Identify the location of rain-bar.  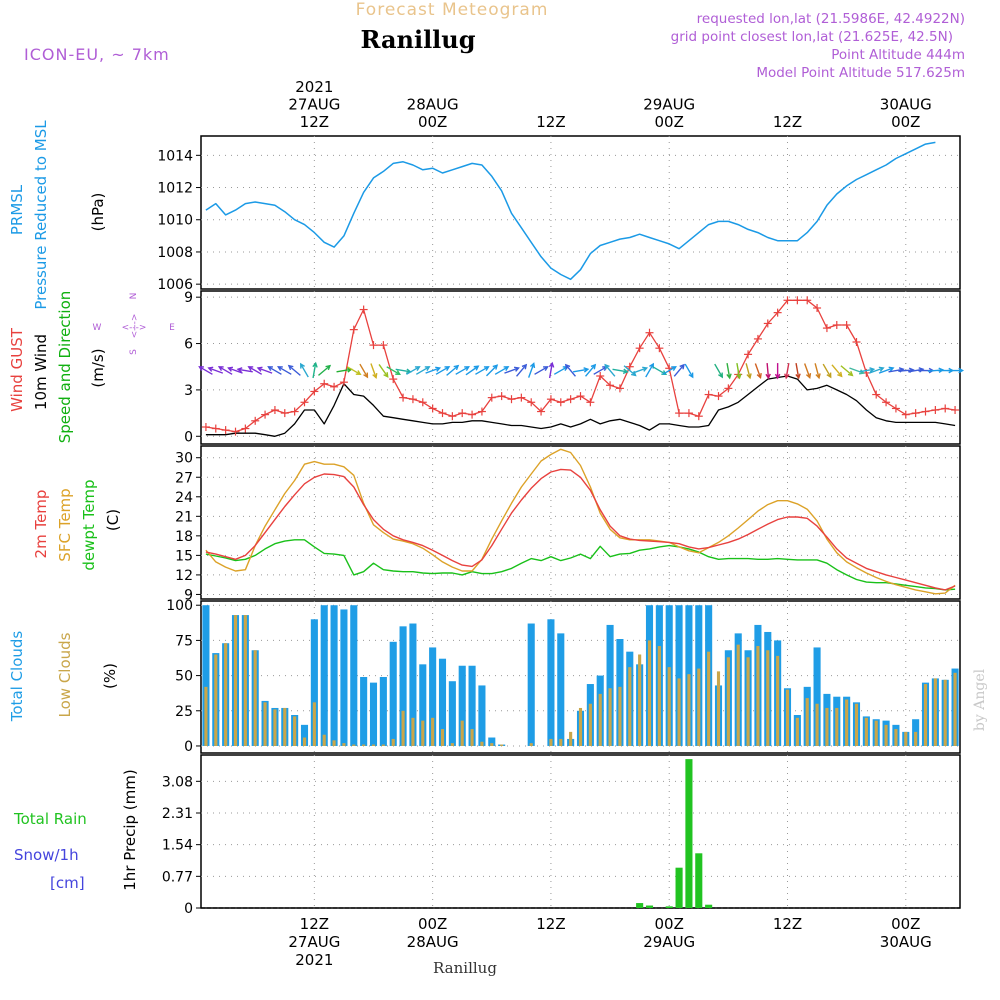
(669, 907).